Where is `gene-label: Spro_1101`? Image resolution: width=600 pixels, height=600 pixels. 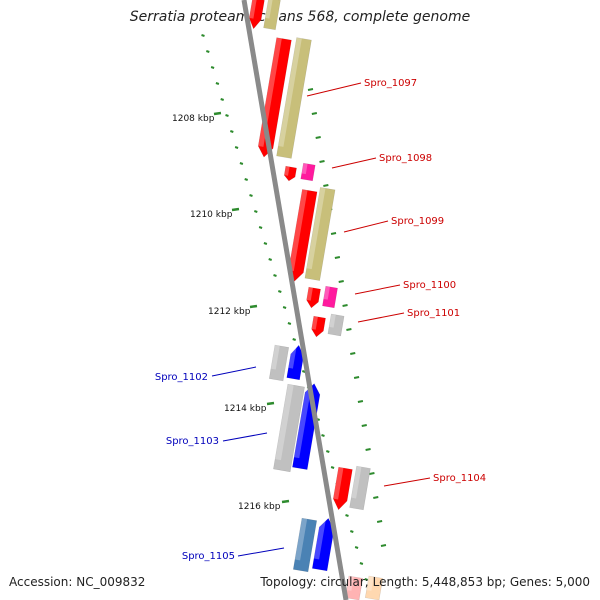 gene-label: Spro_1101 is located at coordinates (433, 313).